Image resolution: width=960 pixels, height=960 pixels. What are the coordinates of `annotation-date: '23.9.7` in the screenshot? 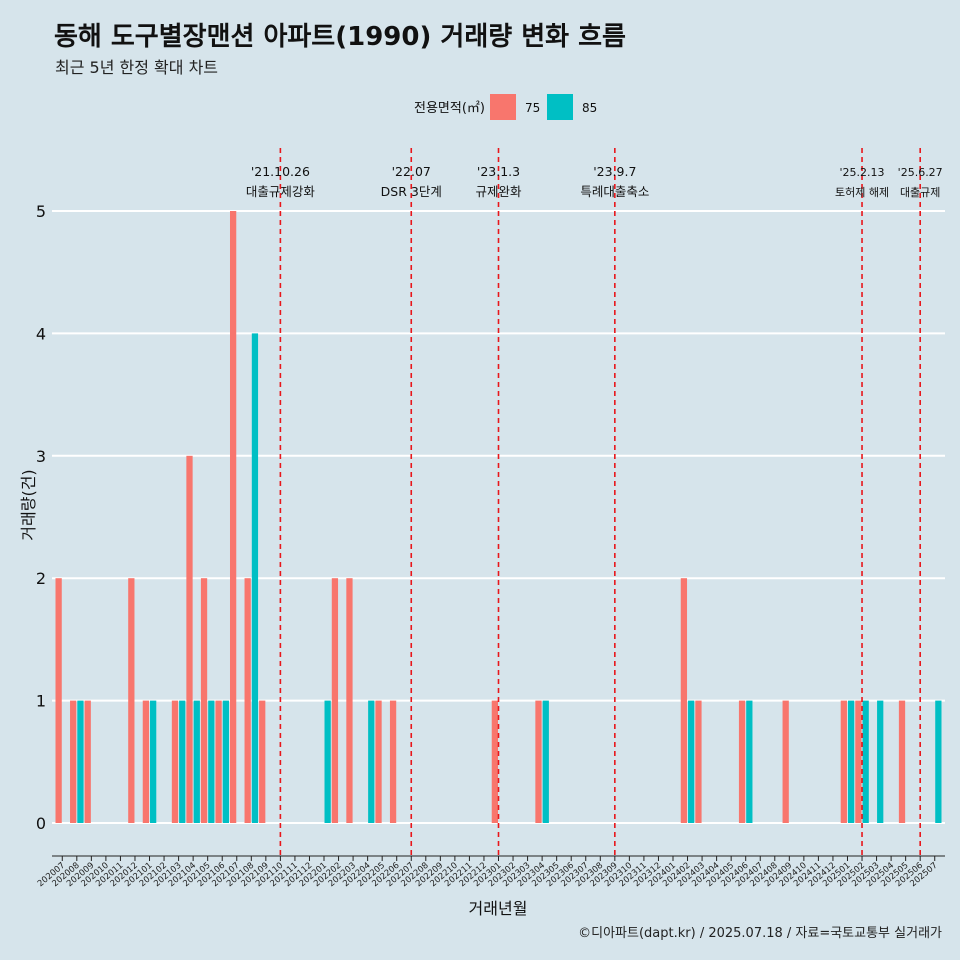 It's located at (614, 171).